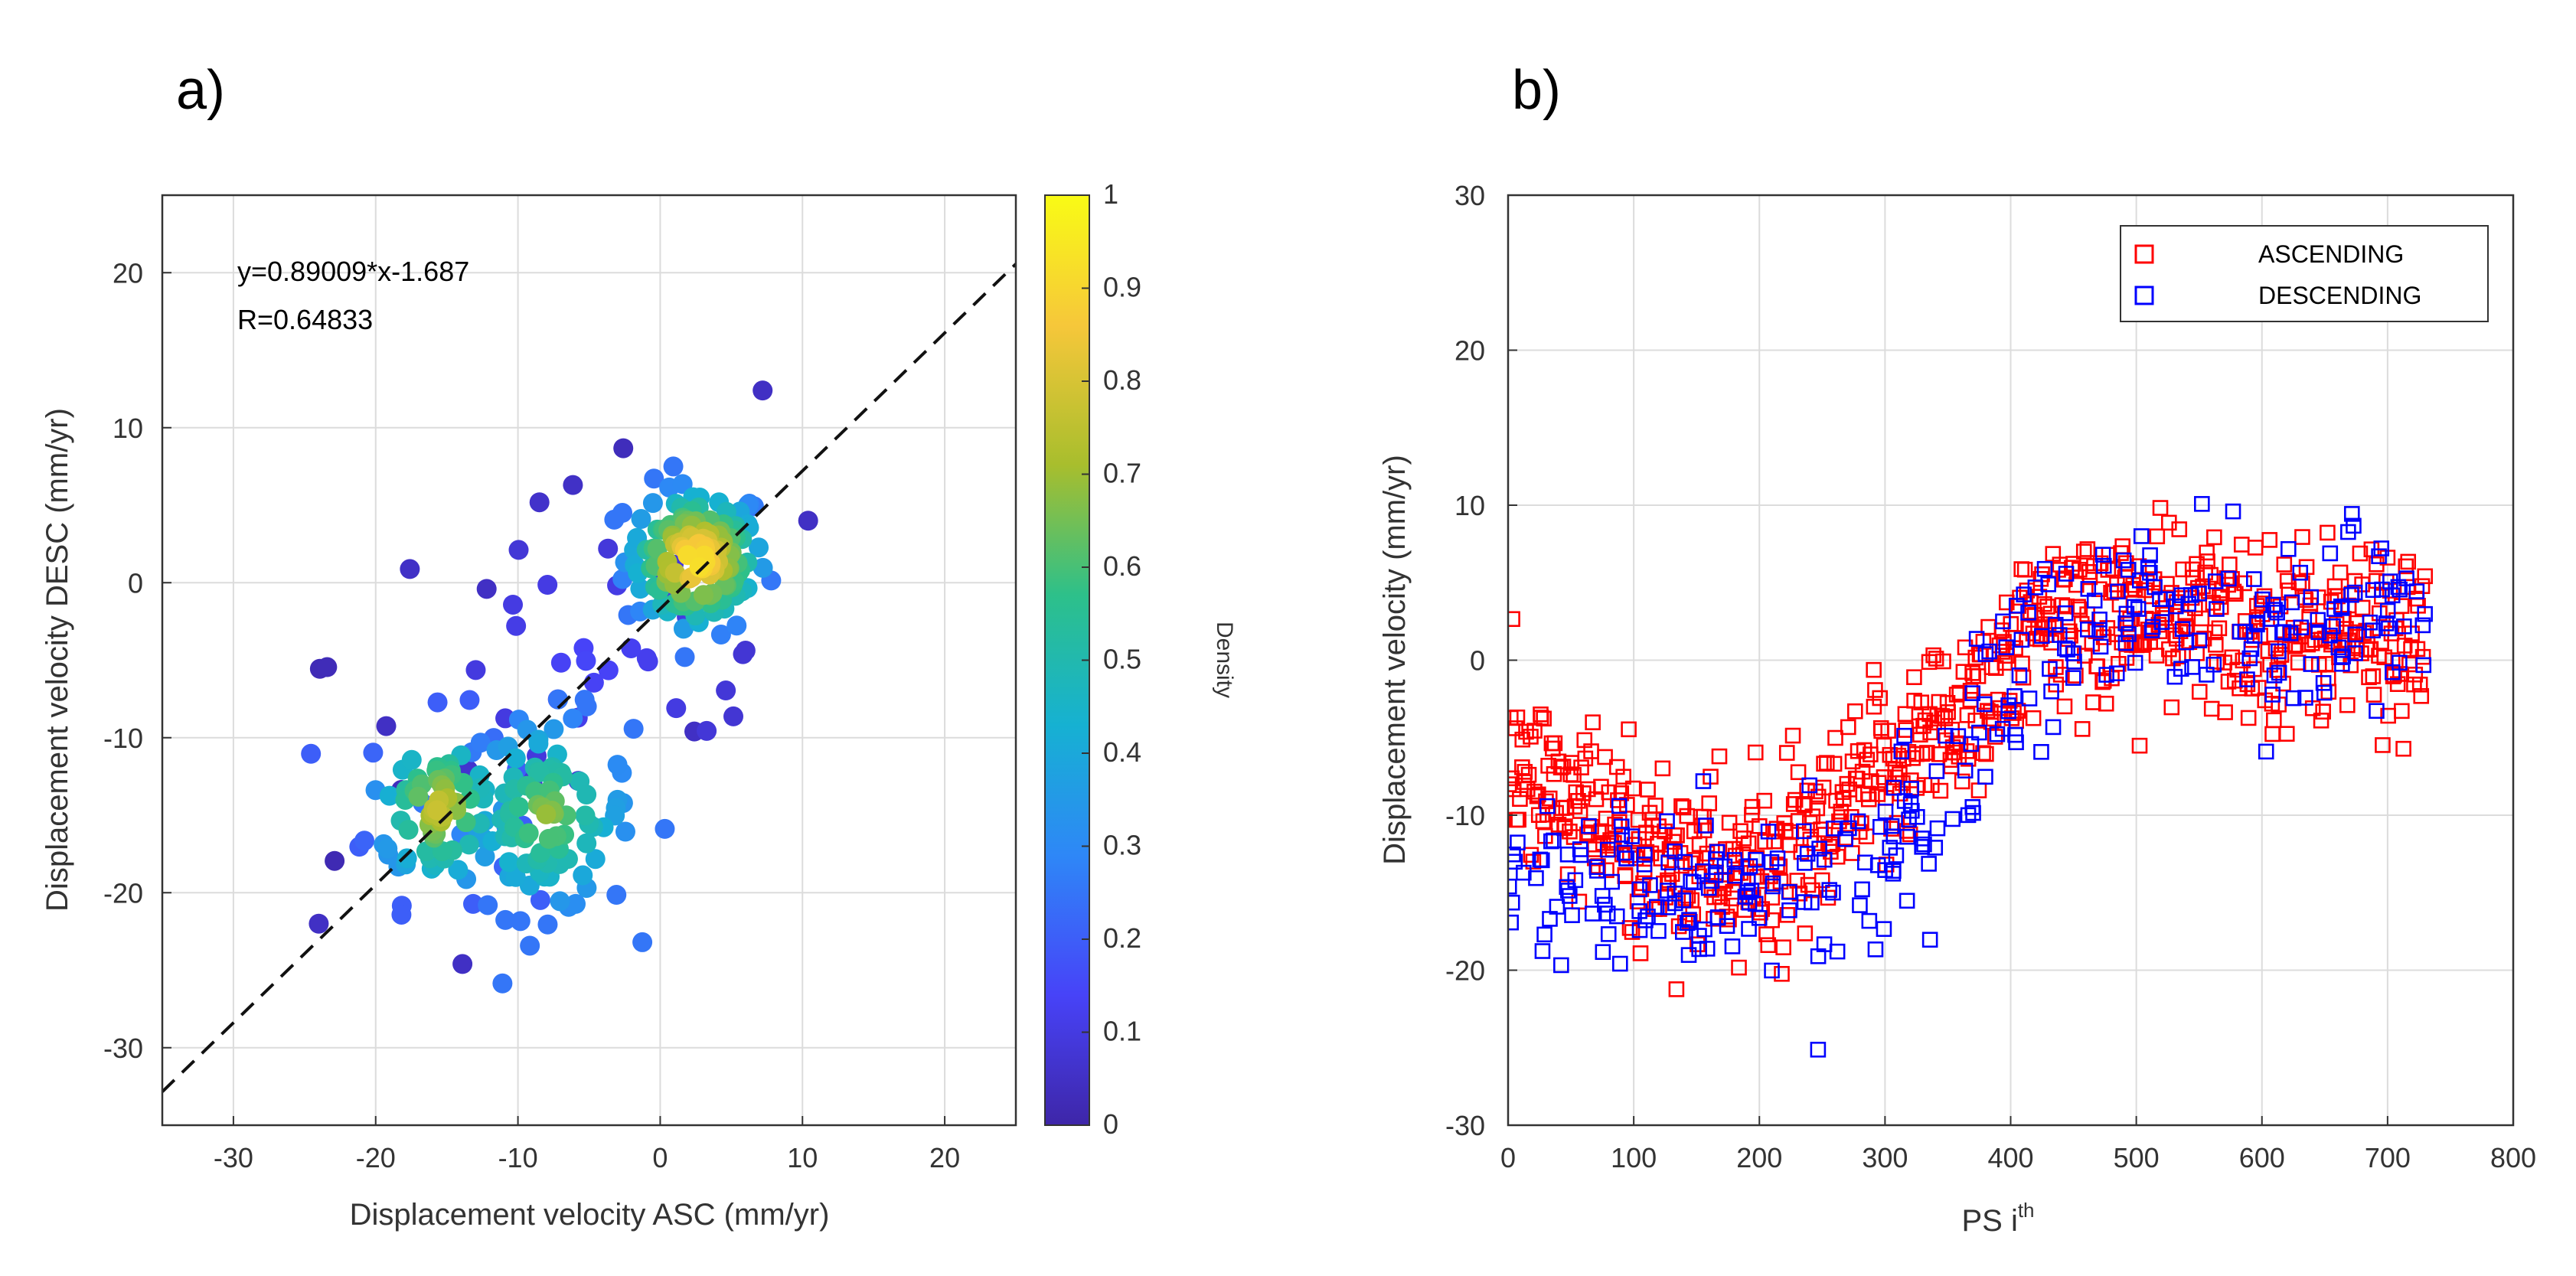 This screenshot has height=1276, width=2576. Describe the element at coordinates (660, 1157) in the screenshot. I see `x-tick-label: 0` at that location.